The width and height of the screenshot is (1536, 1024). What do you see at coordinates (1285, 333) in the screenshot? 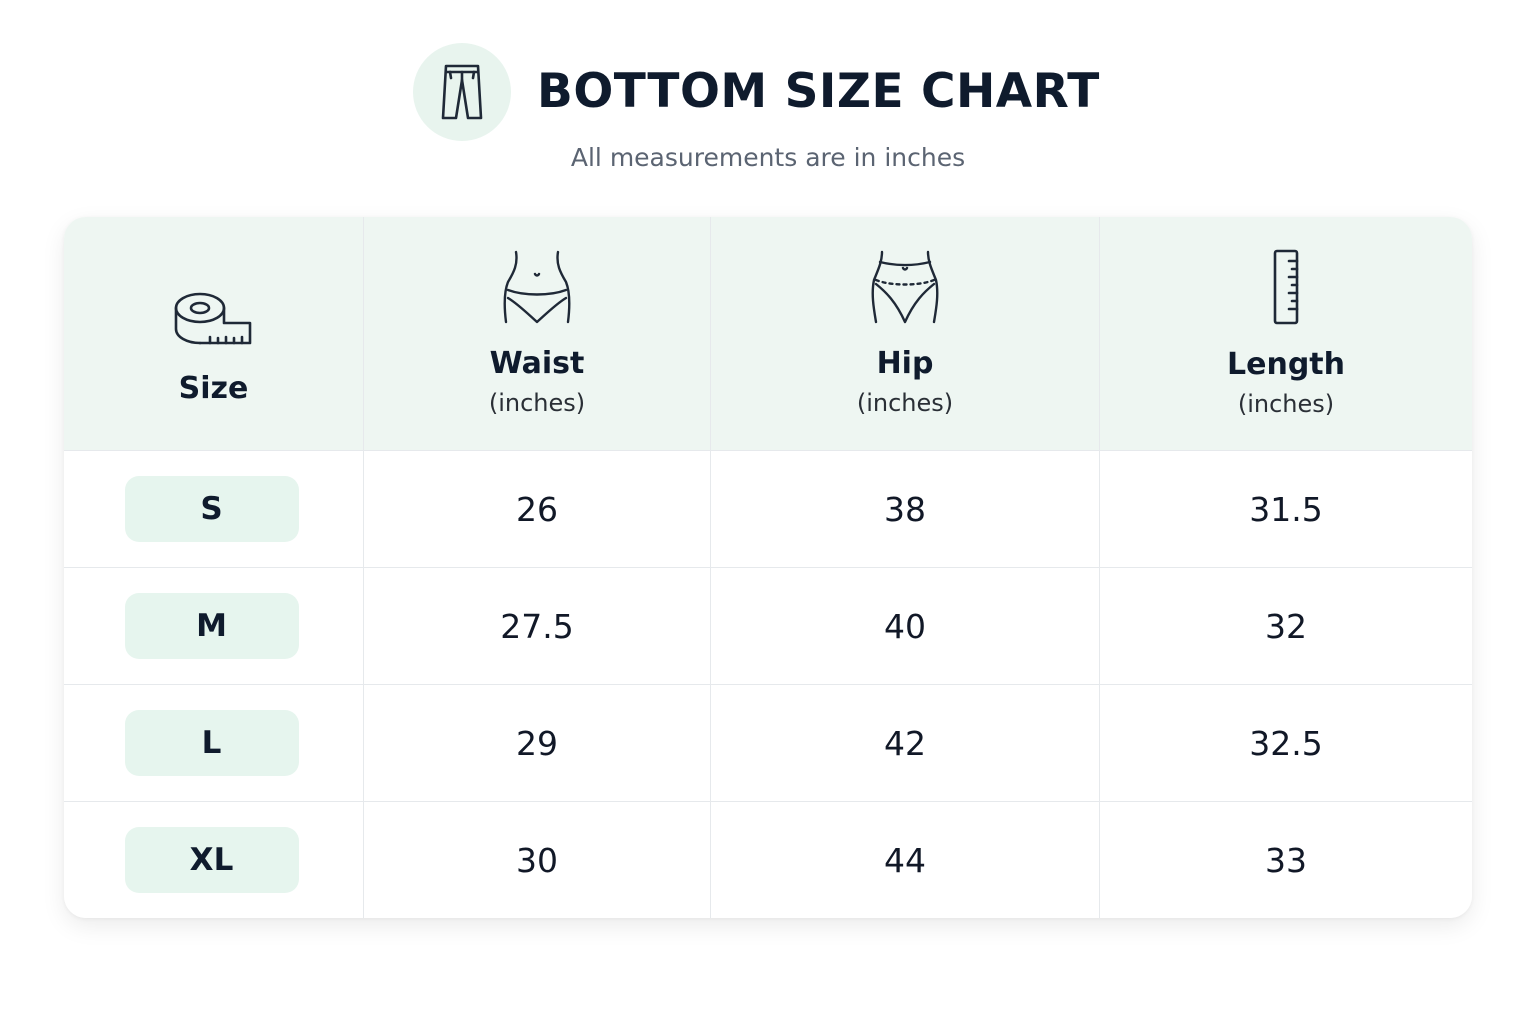
I see `column-header-length: Length (inches)` at bounding box center [1285, 333].